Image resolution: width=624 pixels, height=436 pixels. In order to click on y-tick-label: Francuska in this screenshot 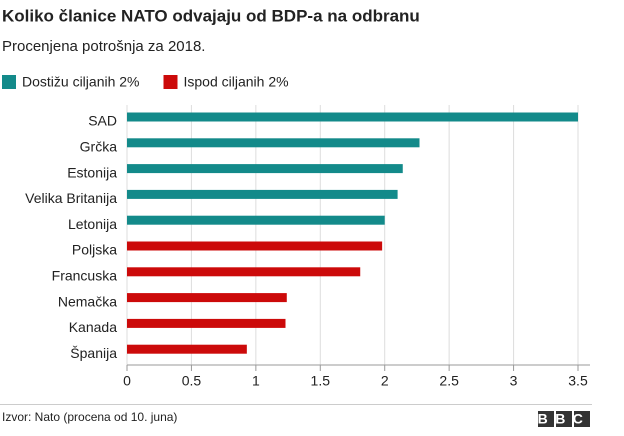, I will do `click(85, 276)`.